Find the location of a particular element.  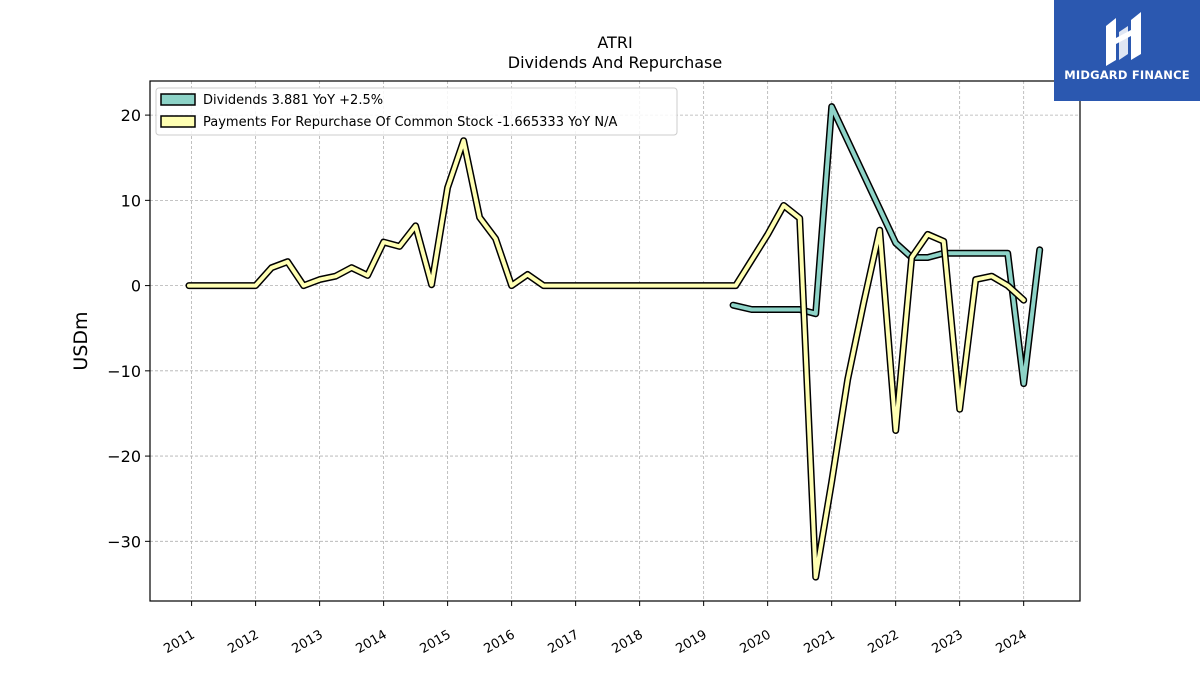

brand-logo: MIDGARD FINANCE is located at coordinates (1127, 50).